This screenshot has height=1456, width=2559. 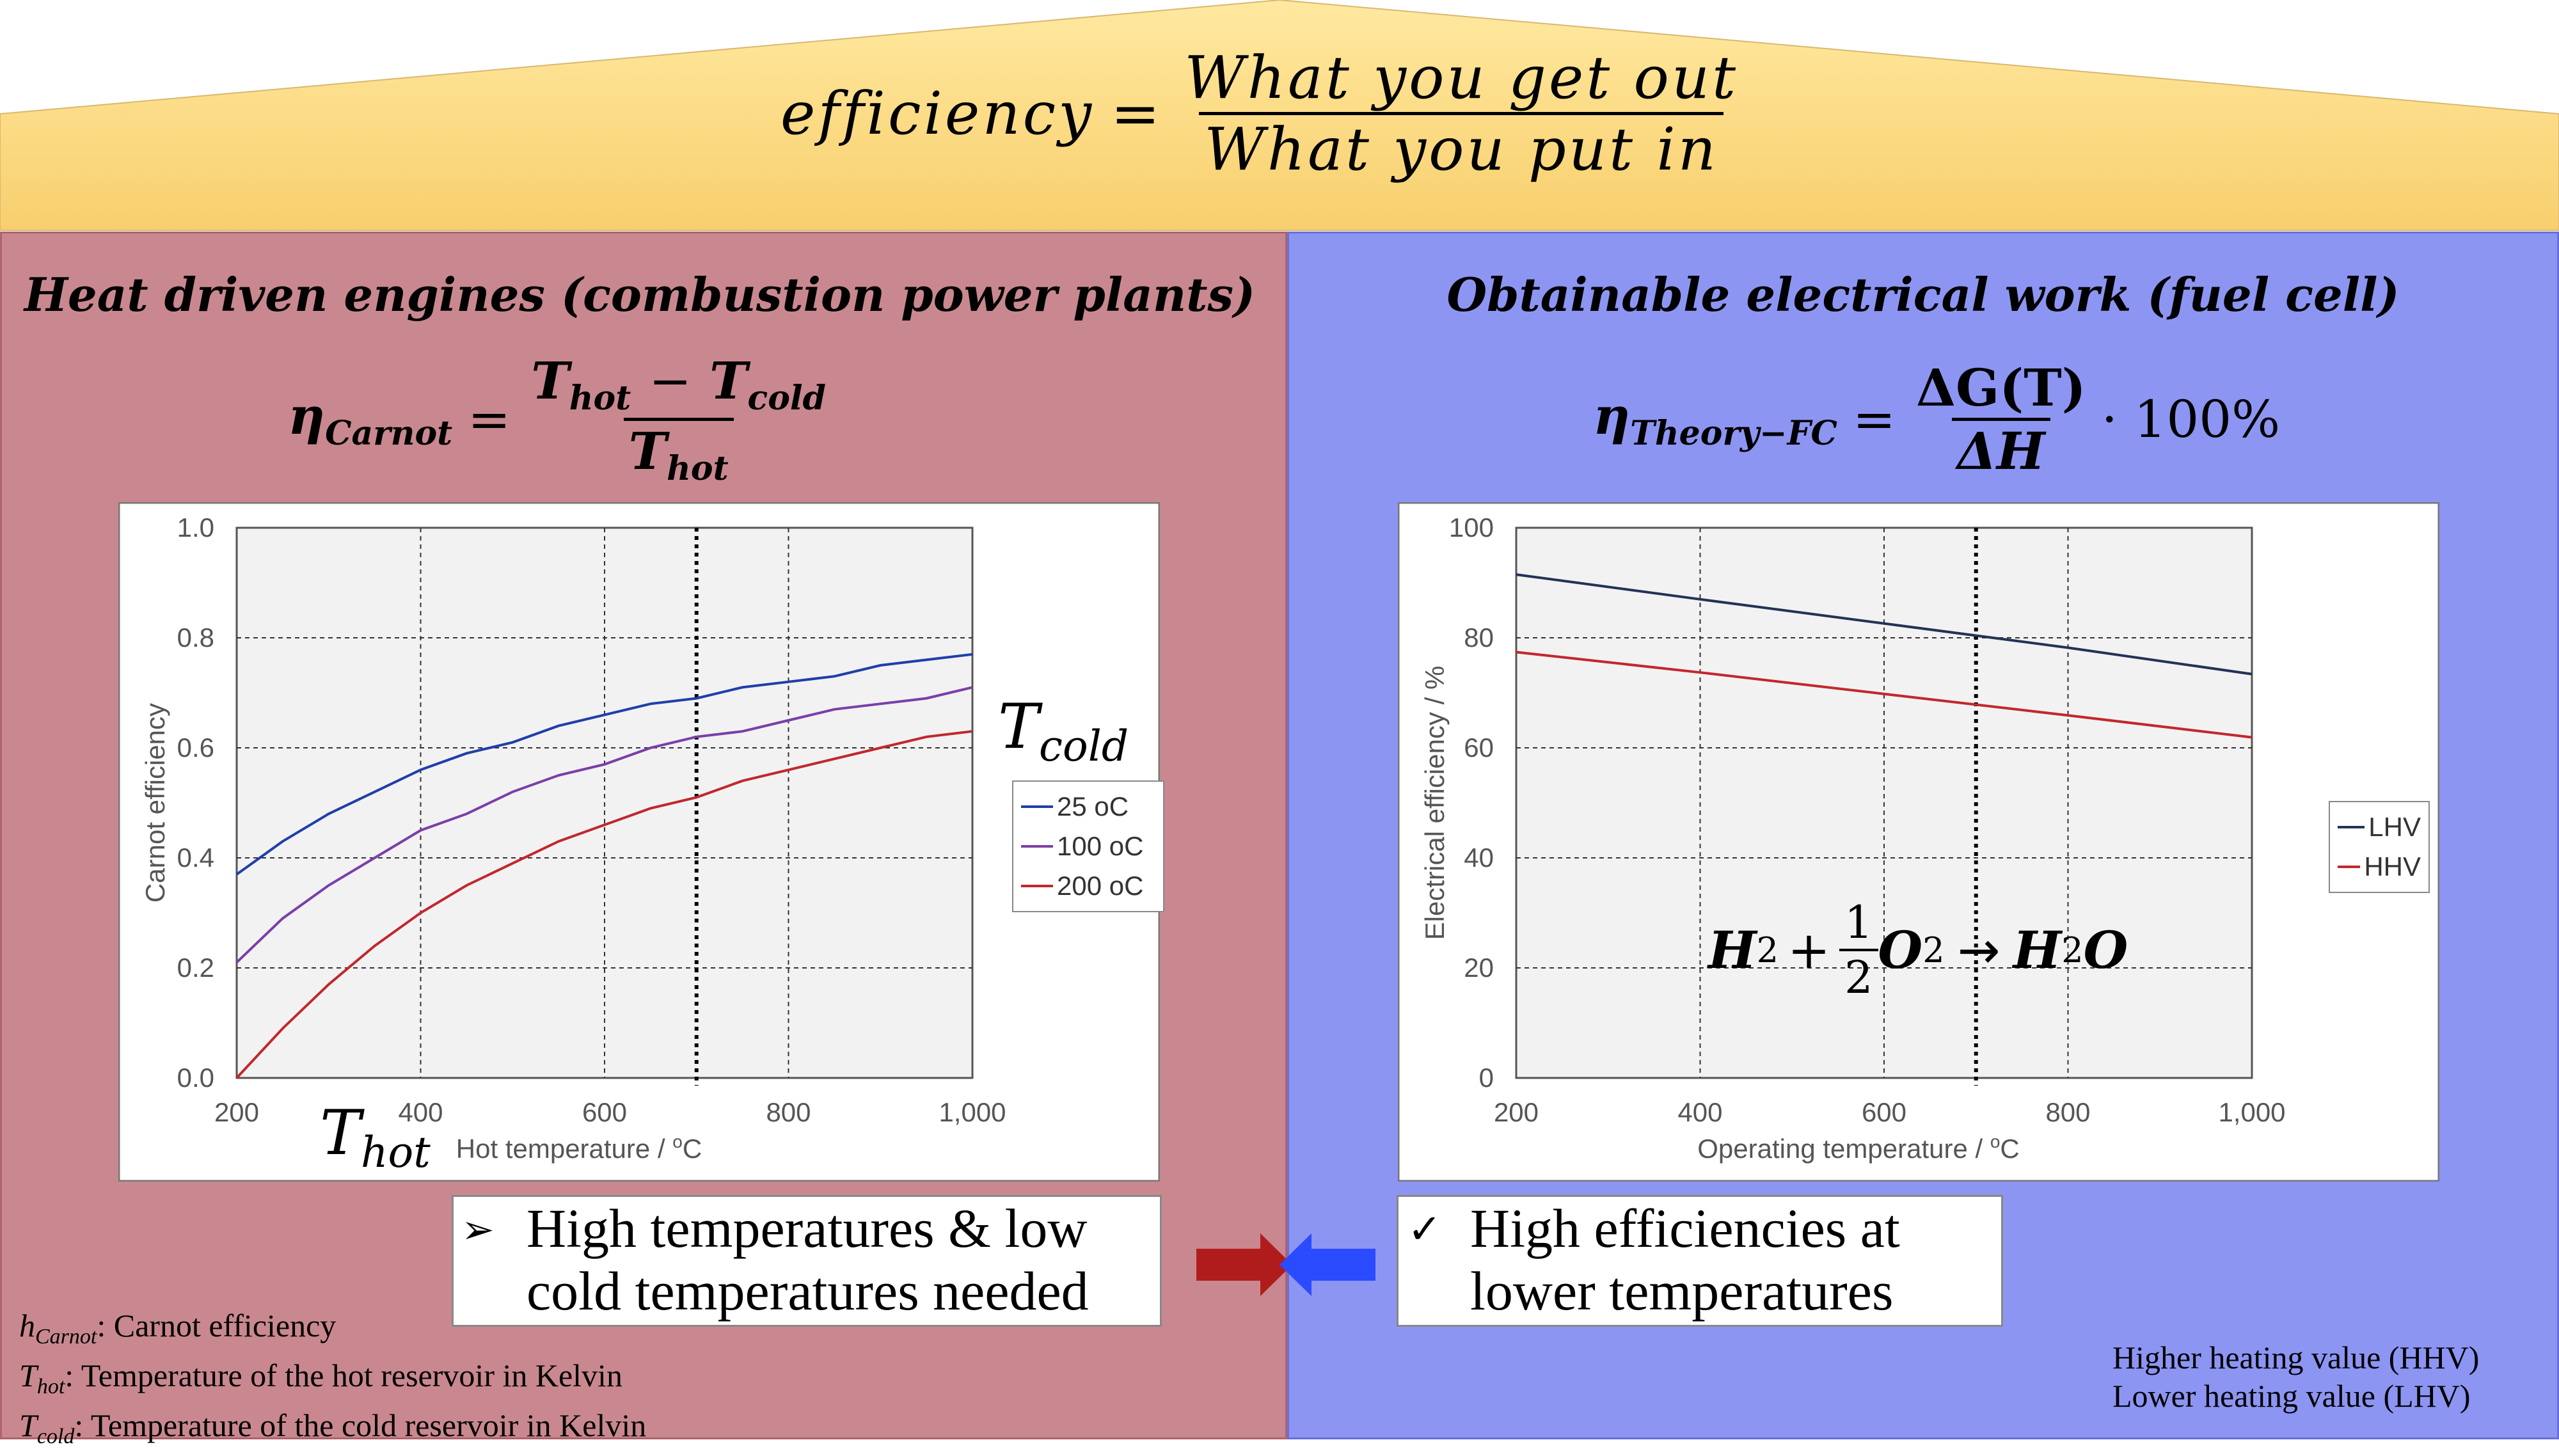 I want to click on y-tick-label: 60, so click(x=1479, y=748).